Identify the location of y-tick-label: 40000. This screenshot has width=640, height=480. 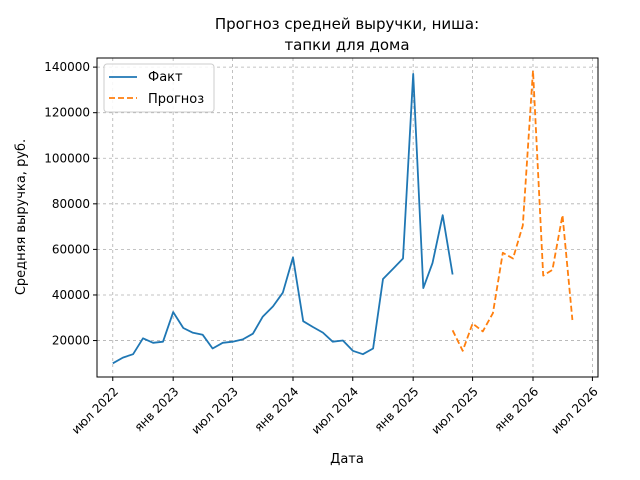
(71, 295).